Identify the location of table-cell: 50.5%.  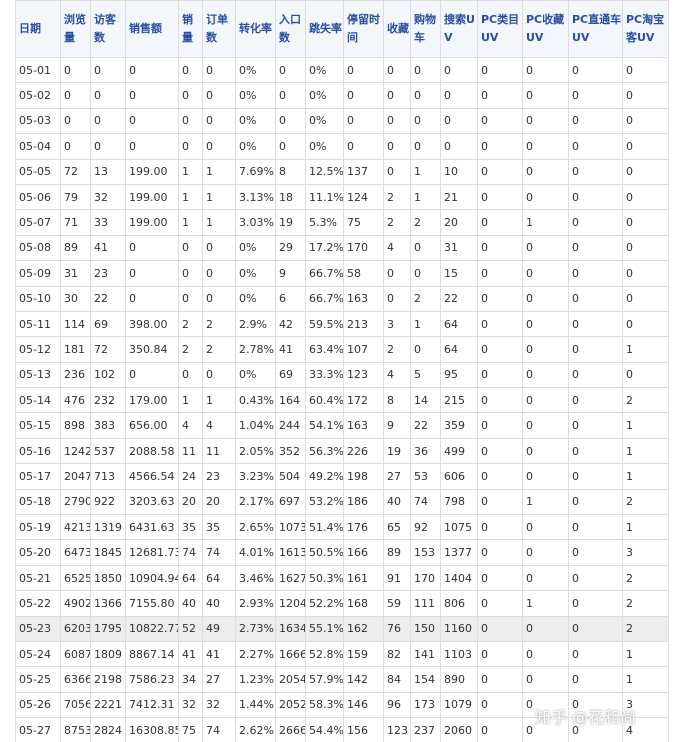
(324, 552).